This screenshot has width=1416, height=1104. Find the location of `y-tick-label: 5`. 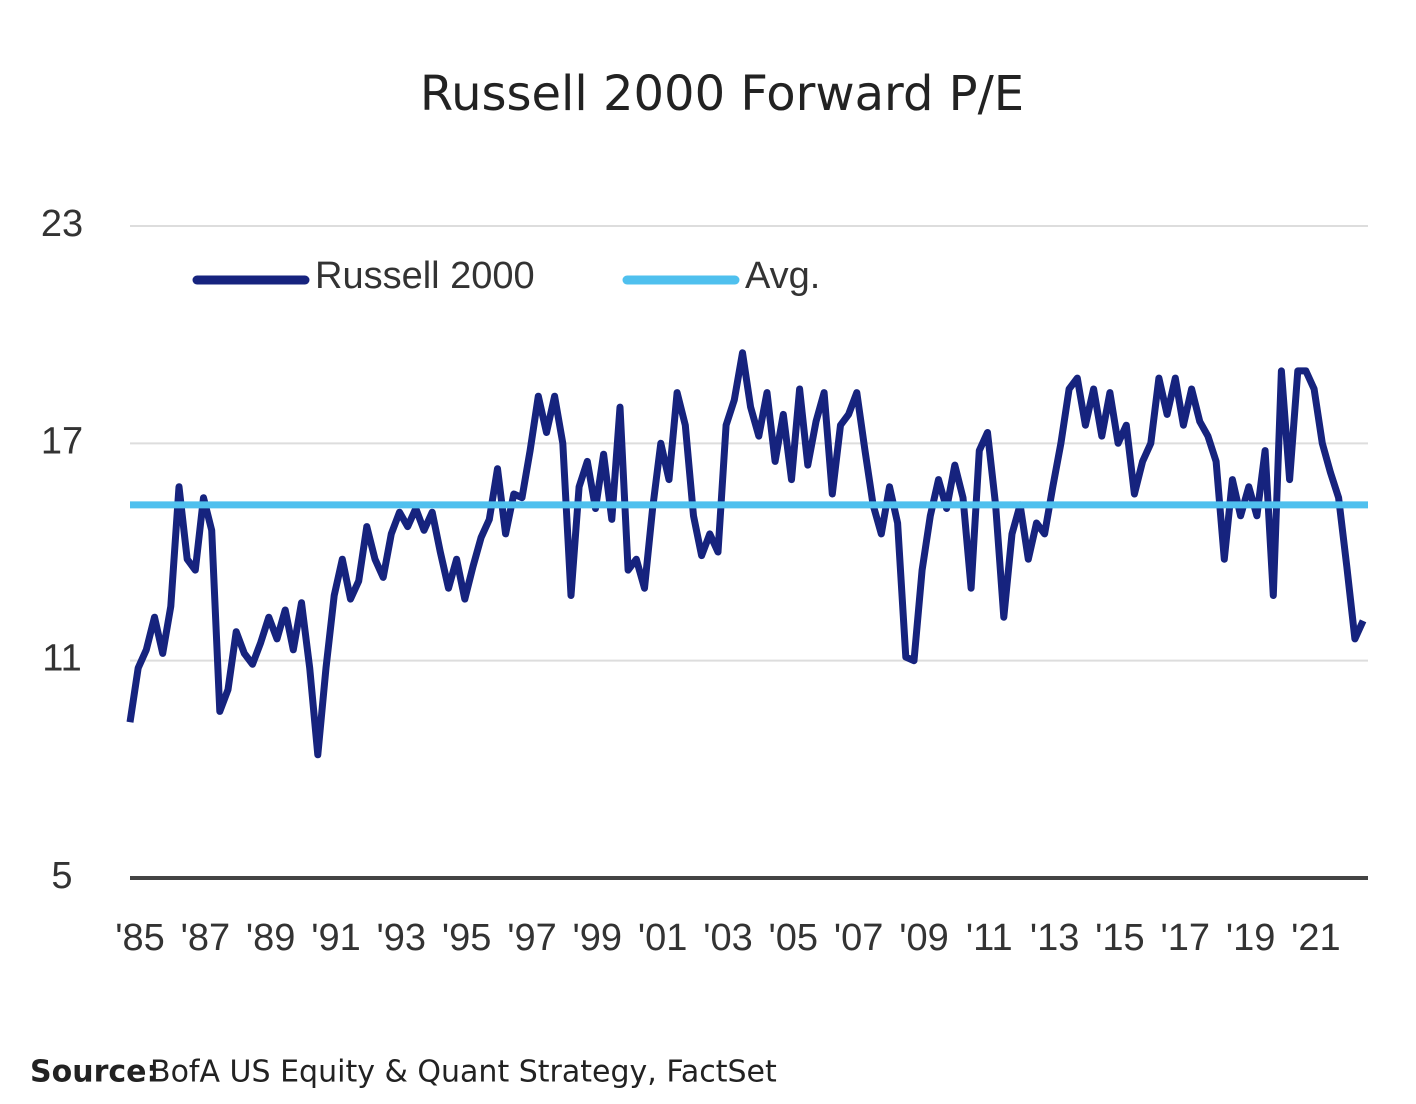

y-tick-label: 5 is located at coordinates (61, 876).